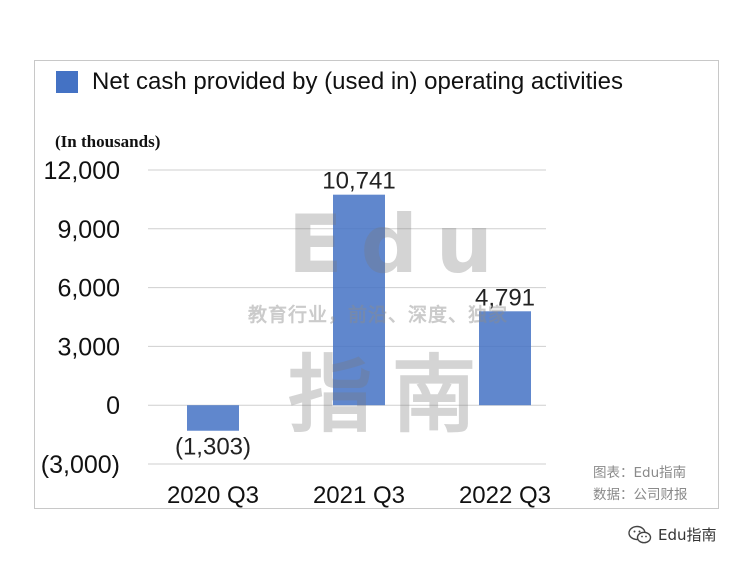 This screenshot has width=756, height=568. What do you see at coordinates (113, 406) in the screenshot?
I see `y-tick-label: 0` at bounding box center [113, 406].